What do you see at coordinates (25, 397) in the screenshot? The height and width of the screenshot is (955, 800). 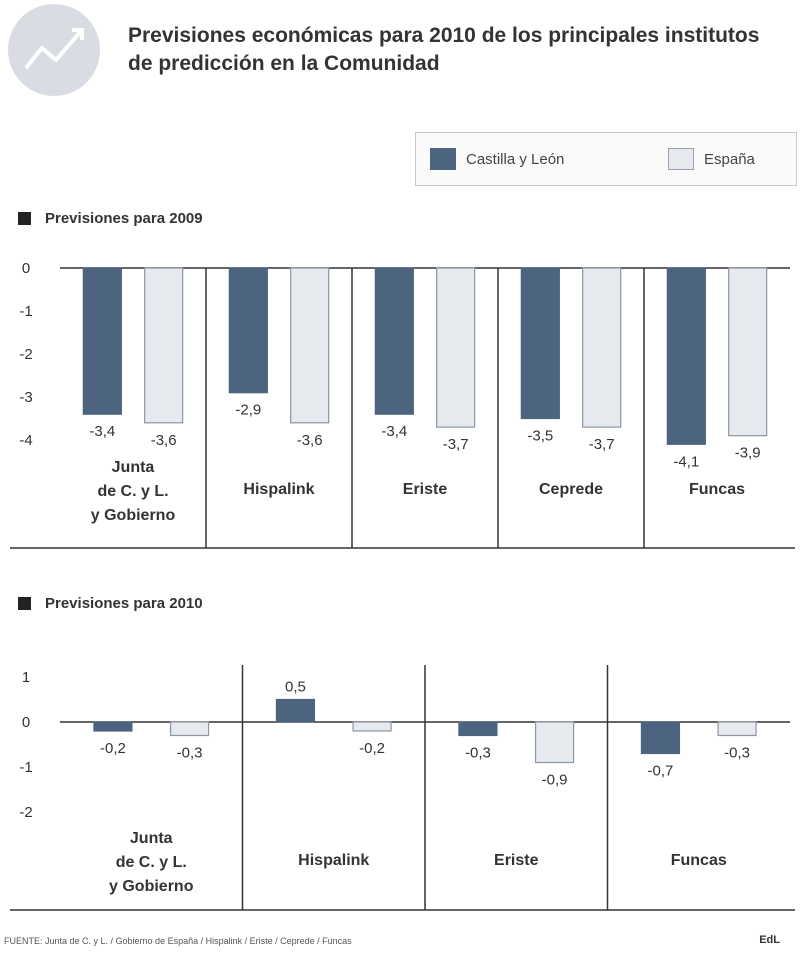 I see `y-tick-label: -3` at bounding box center [25, 397].